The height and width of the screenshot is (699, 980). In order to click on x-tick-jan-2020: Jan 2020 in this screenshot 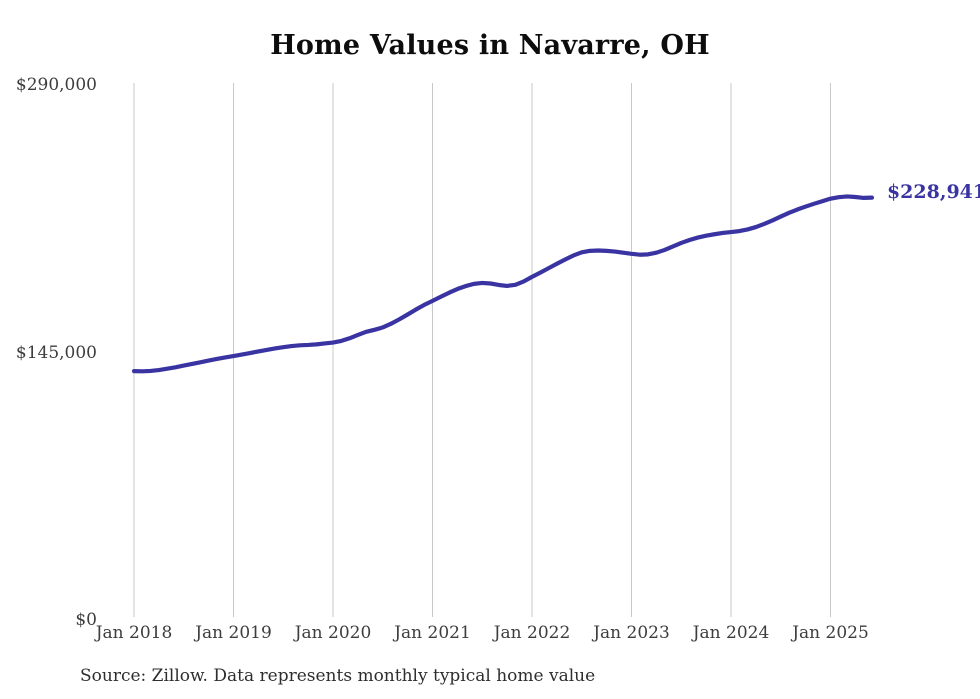, I will do `click(333, 633)`.